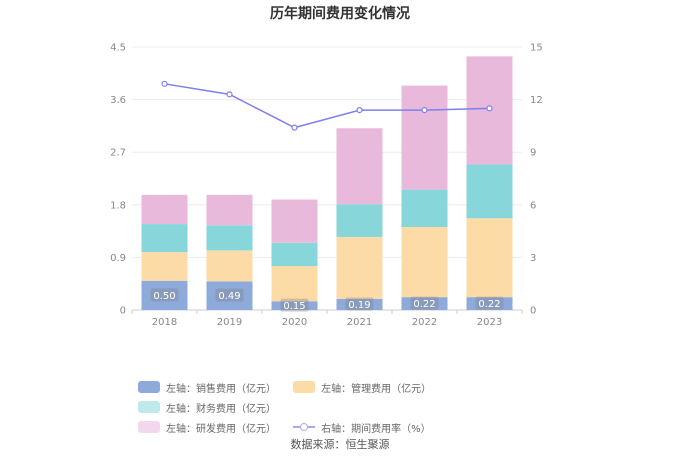 Image resolution: width=680 pixels, height=460 pixels. What do you see at coordinates (149, 387) in the screenshot?
I see `legend-swatch-sales` at bounding box center [149, 387].